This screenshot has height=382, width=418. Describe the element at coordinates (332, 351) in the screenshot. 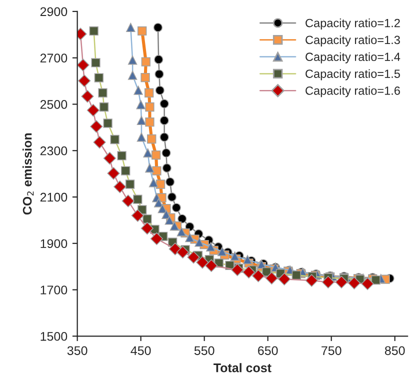

I see `x-tick-label: 750` at that location.